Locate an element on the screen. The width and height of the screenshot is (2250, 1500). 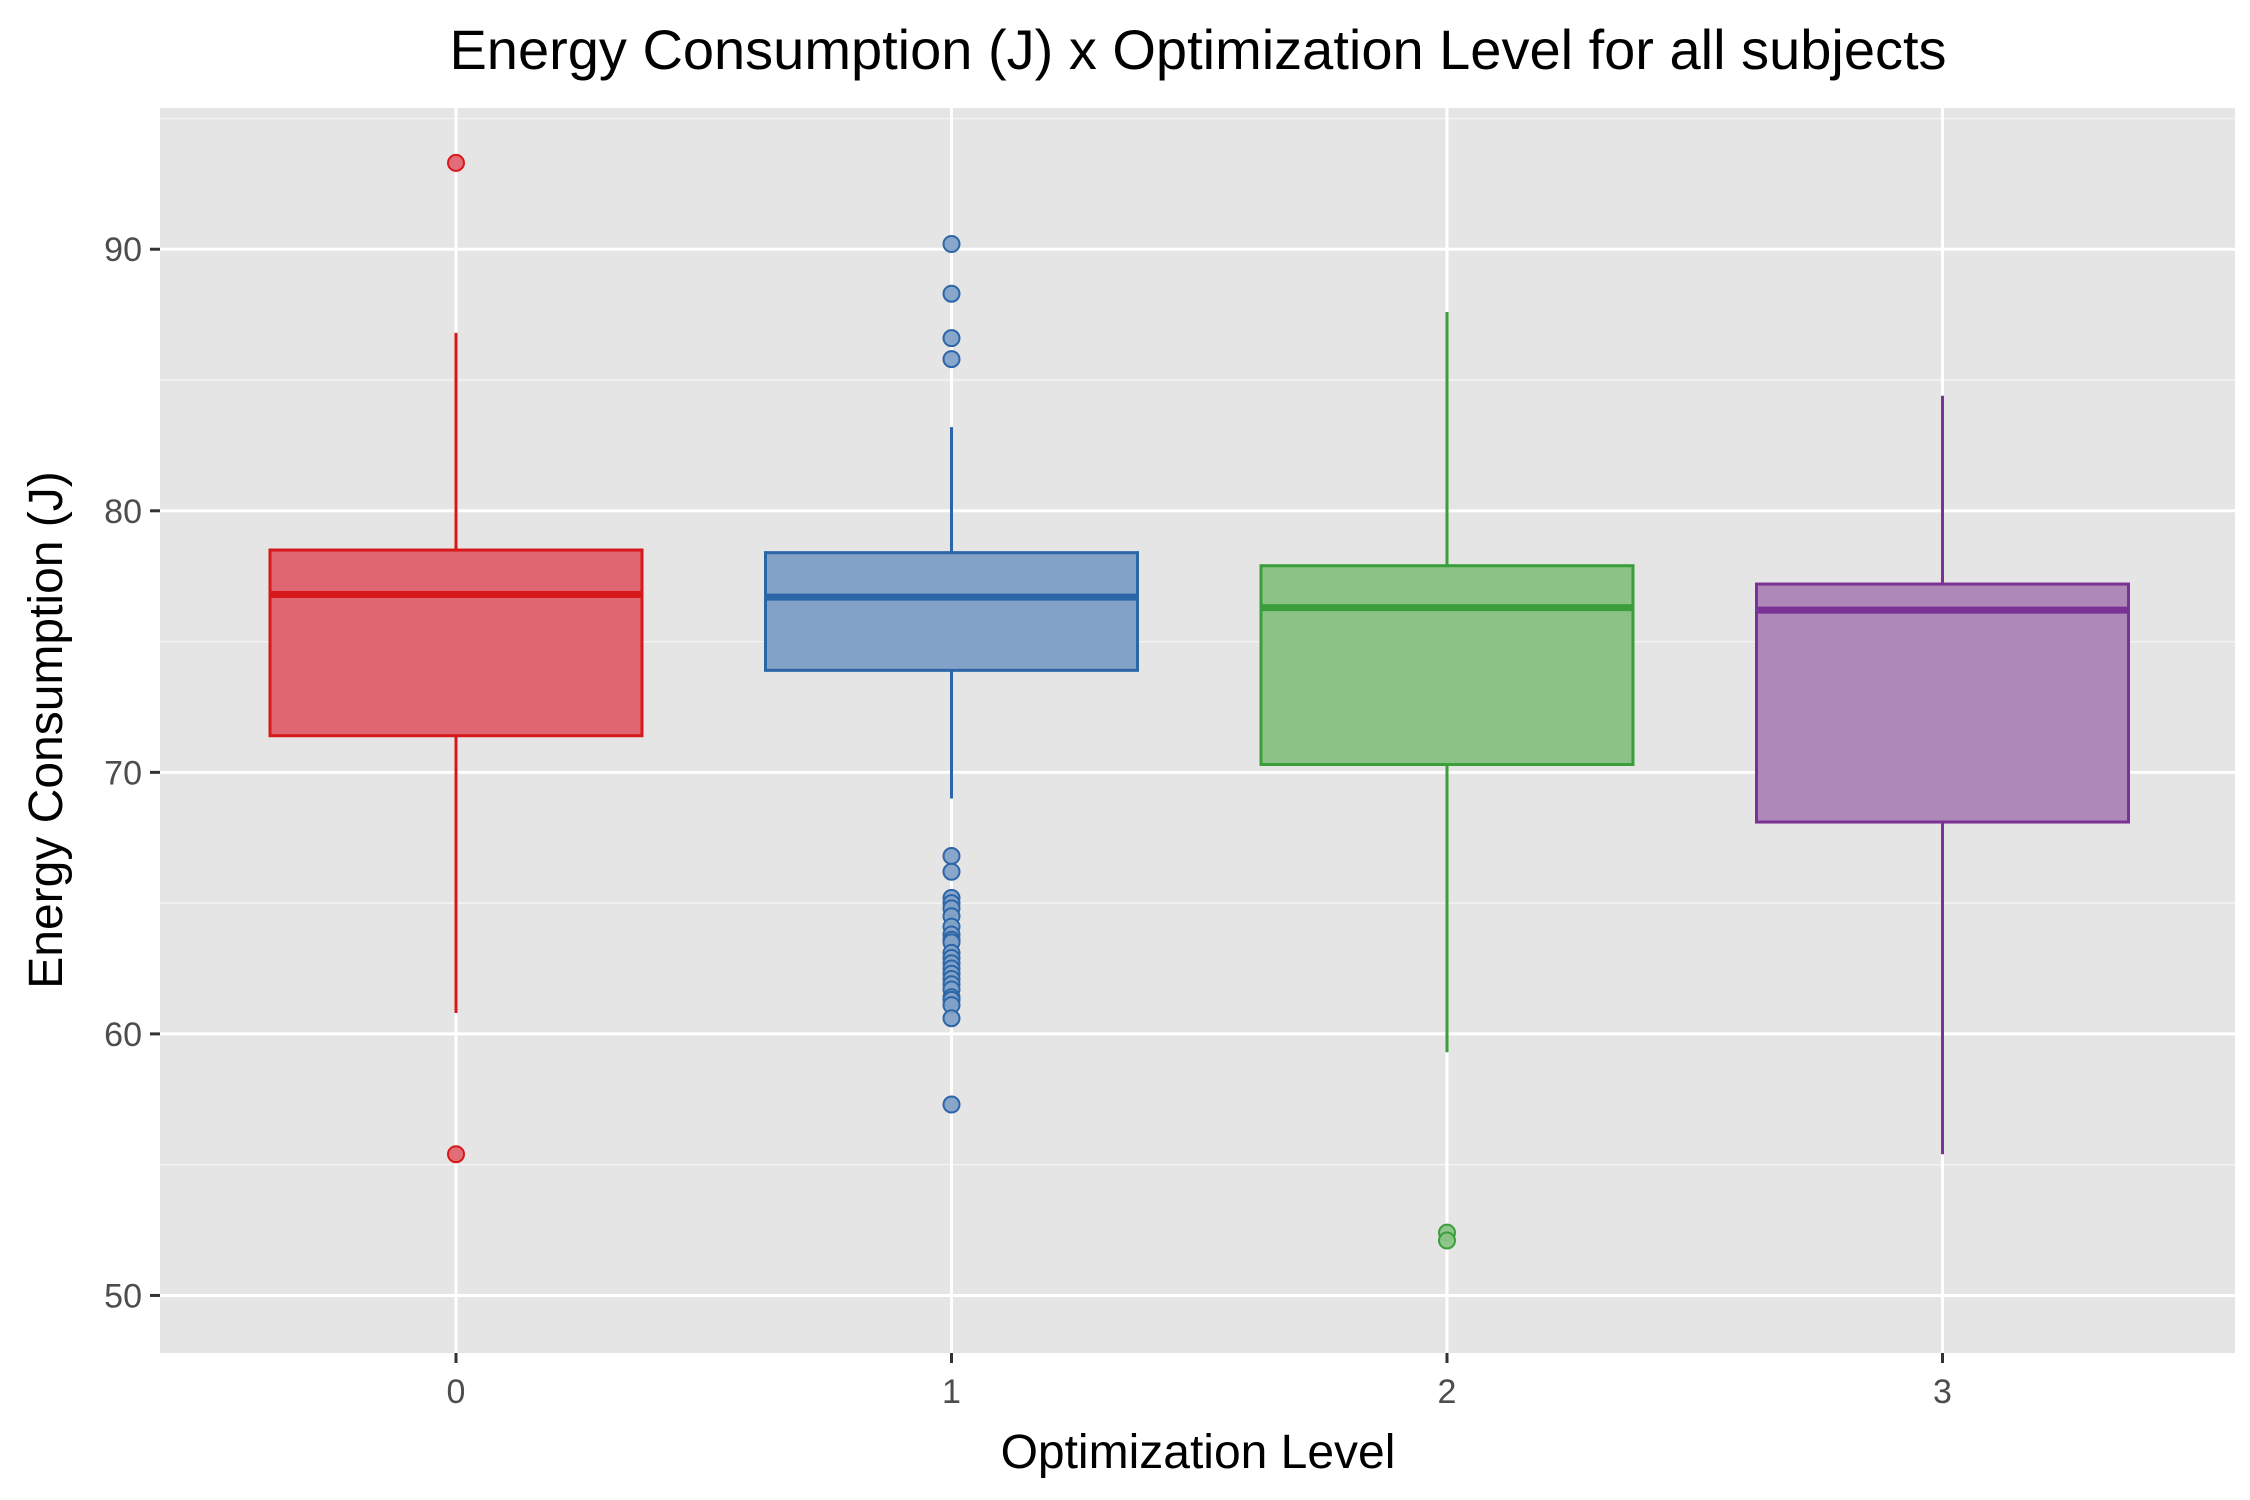
x-tick-label: 1 is located at coordinates (951, 1392).